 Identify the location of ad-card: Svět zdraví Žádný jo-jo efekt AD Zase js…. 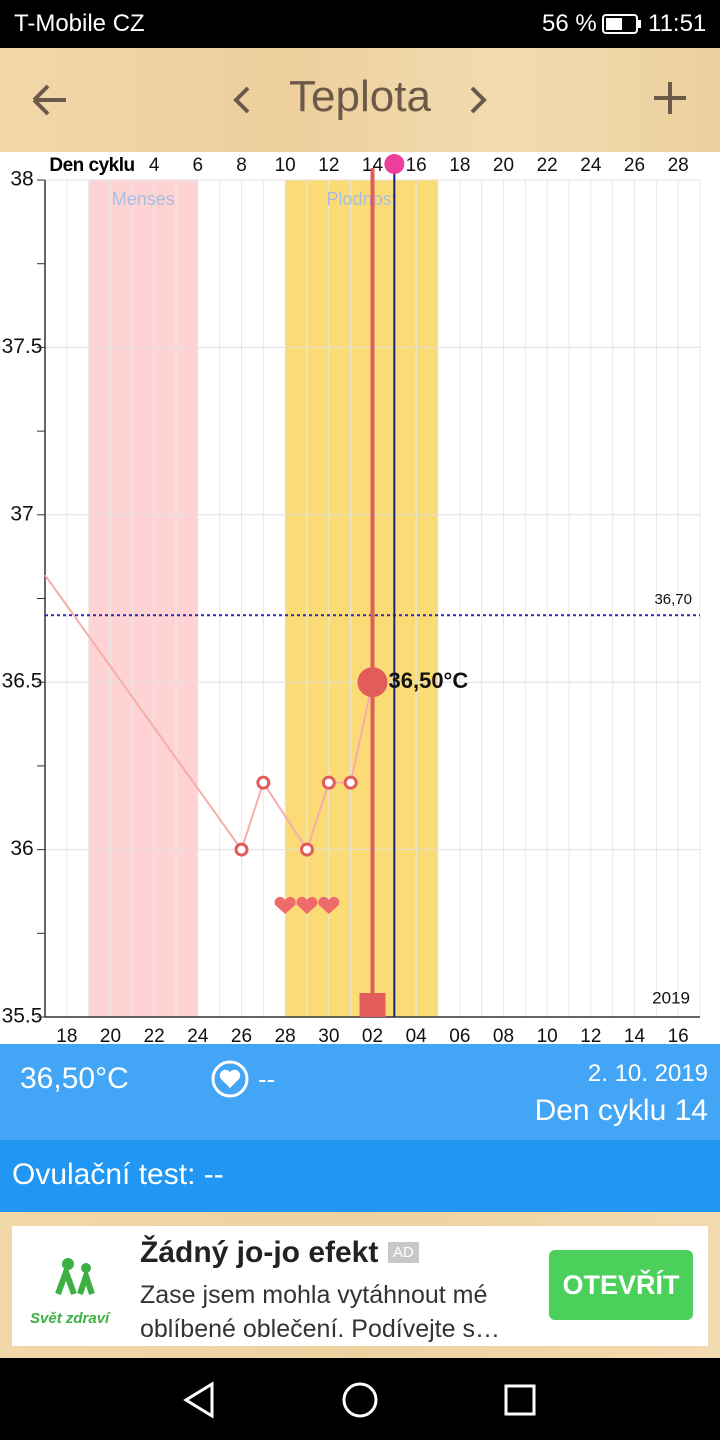
(360, 1286).